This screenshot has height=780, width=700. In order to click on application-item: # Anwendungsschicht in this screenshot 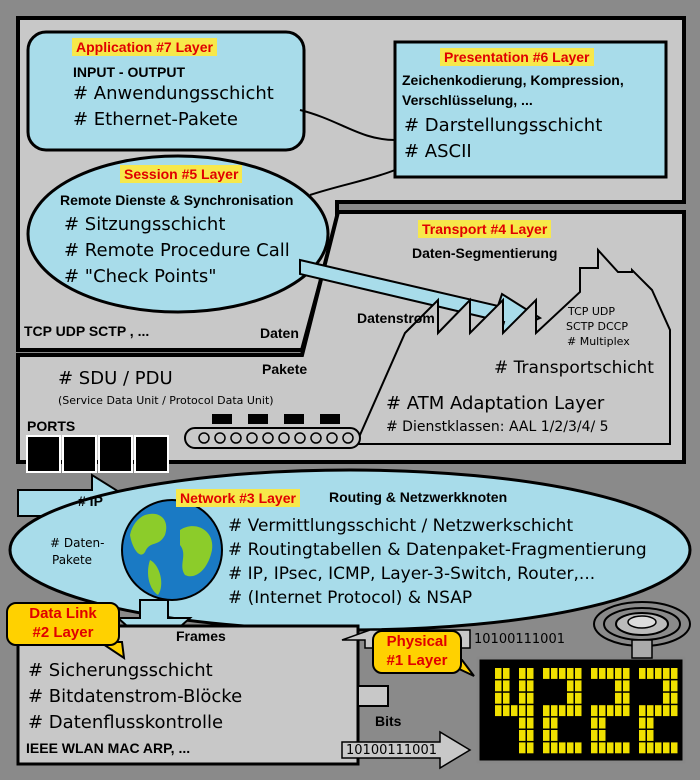, I will do `click(173, 93)`.